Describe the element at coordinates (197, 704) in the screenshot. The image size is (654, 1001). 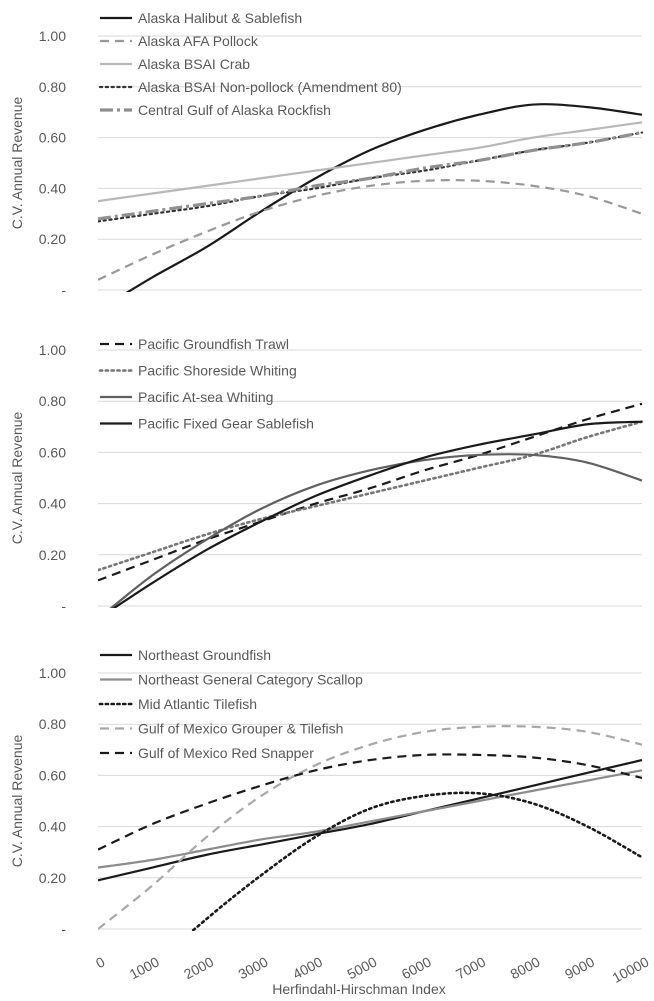
I see `legend-label: Mid Atlantic Tilefish` at that location.